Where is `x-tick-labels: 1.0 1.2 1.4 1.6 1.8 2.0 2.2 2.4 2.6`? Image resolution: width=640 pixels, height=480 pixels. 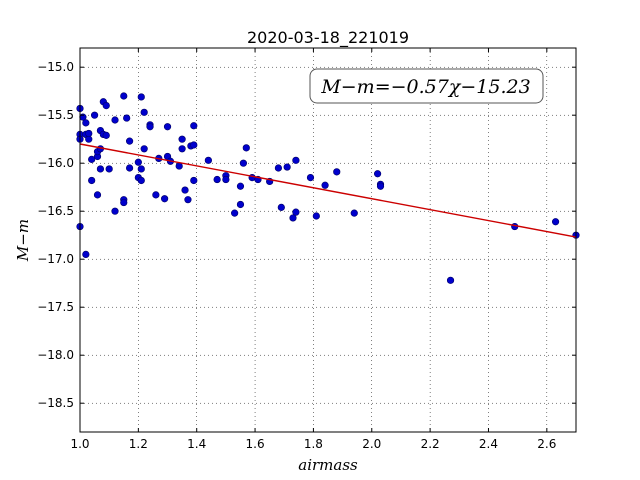
x-tick-labels: 1.0 1.2 1.4 1.6 1.8 2.0 2.2 2.4 2.6 is located at coordinates (313, 444).